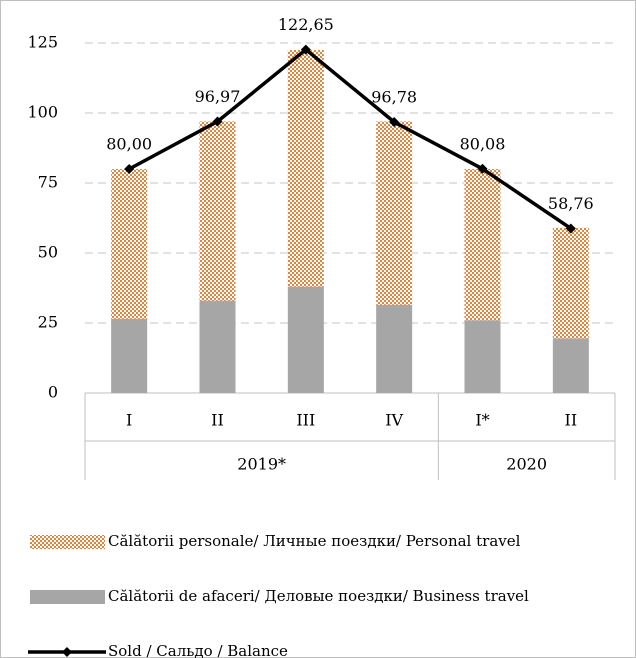 This screenshot has height=658, width=636. Describe the element at coordinates (261, 464) in the screenshot. I see `group-label: 2019*` at that location.